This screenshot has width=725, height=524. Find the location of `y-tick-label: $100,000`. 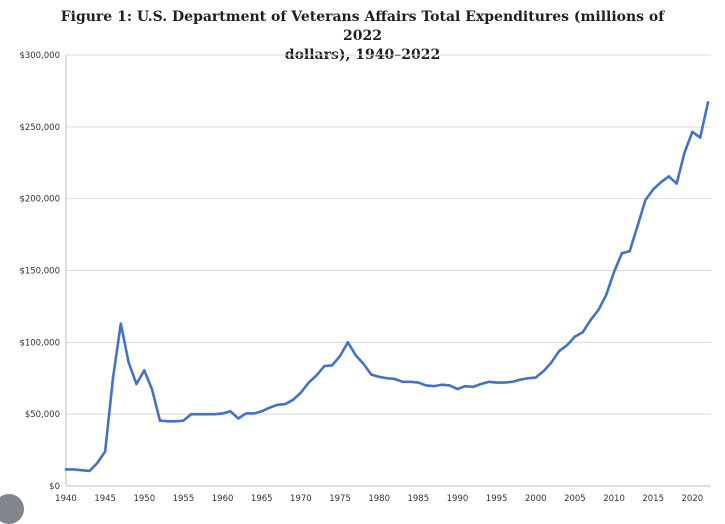

y-tick-label: $100,000 is located at coordinates (39, 343).